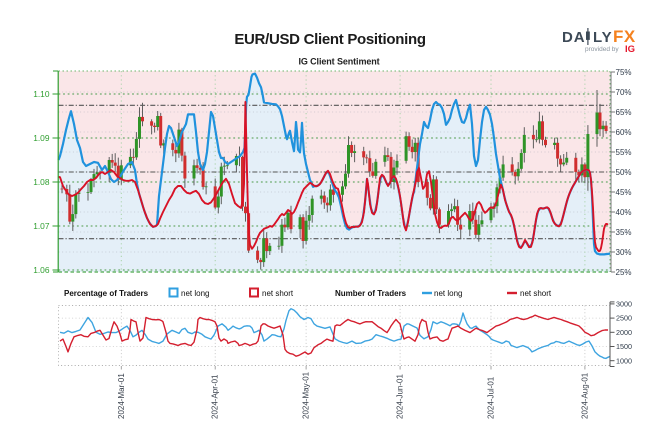 This screenshot has width=657, height=428. I want to click on svg-text: Percentage of Traders, so click(106, 293).